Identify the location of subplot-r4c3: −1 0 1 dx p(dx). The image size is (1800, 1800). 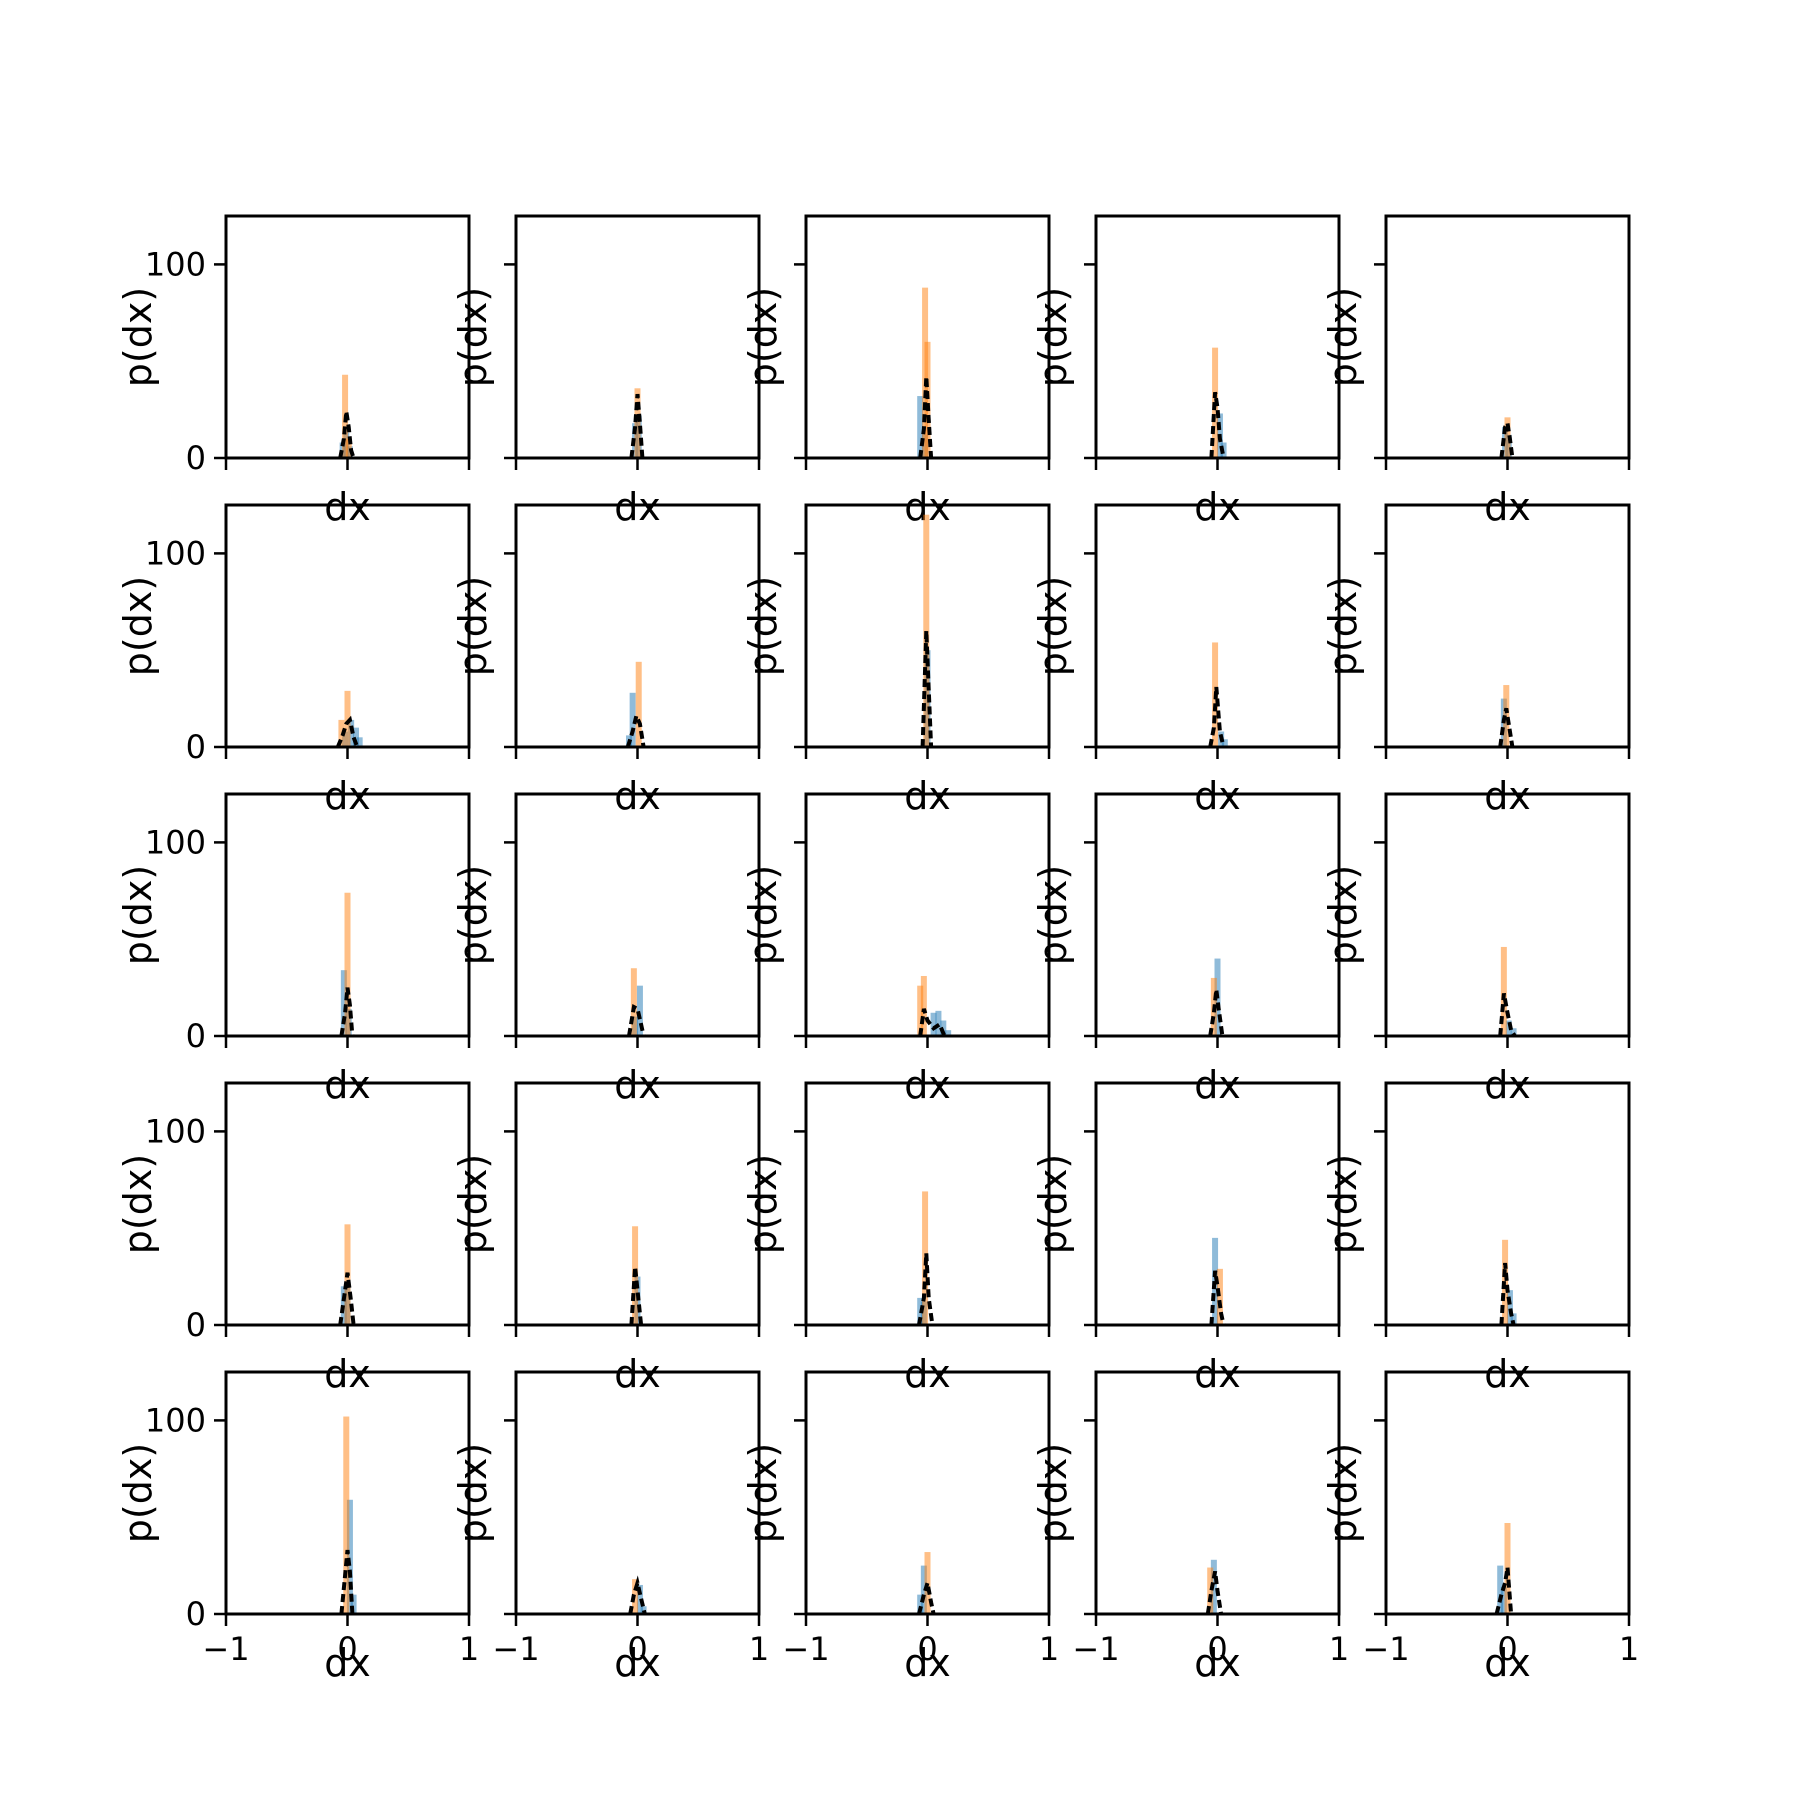
(1190, 1527).